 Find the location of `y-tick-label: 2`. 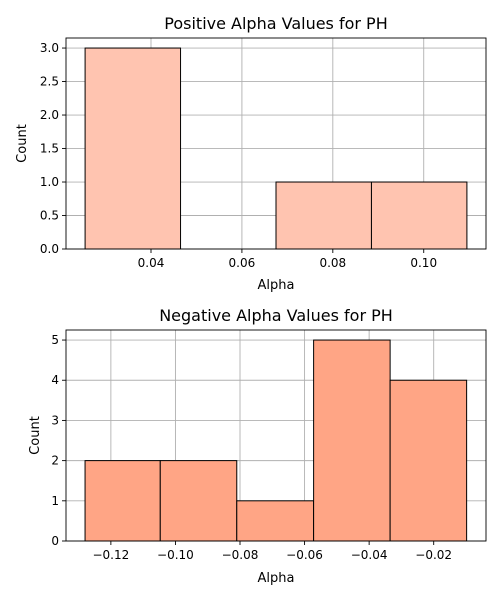

y-tick-label: 2 is located at coordinates (55, 461).